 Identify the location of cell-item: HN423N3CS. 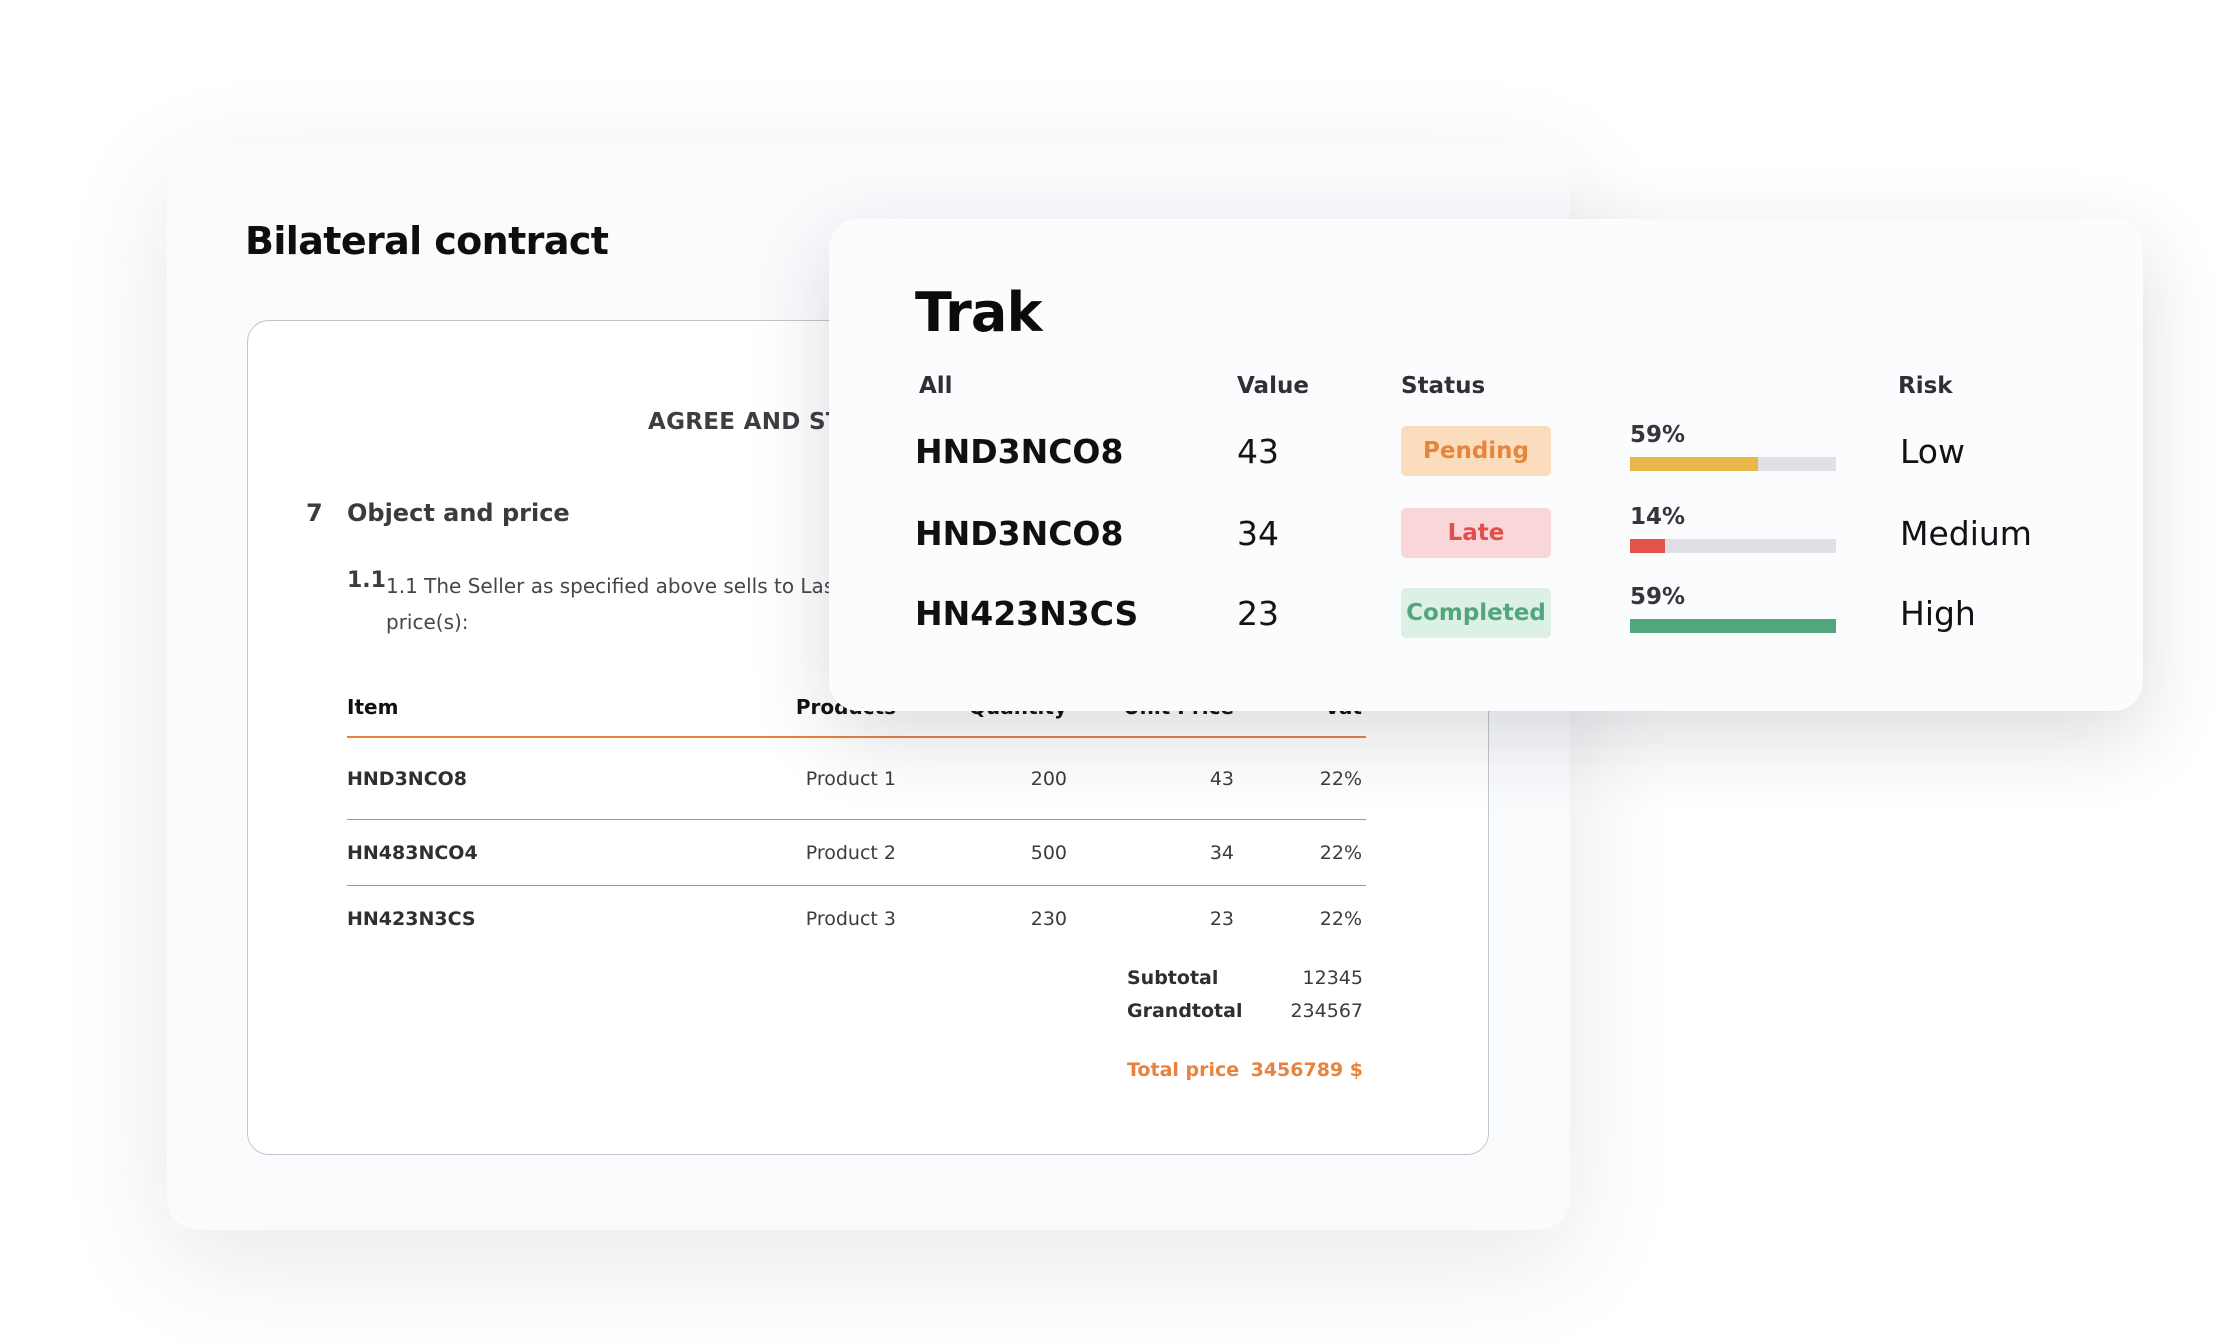
(411, 919).